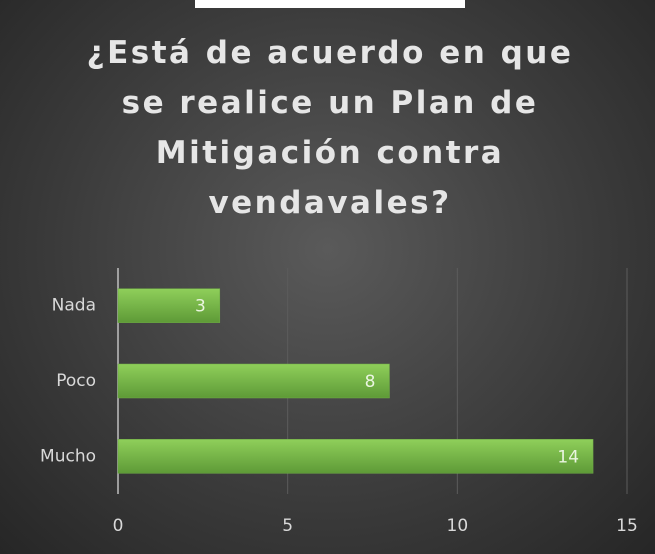 Image resolution: width=655 pixels, height=554 pixels. I want to click on y-tick-label: Nada, so click(74, 306).